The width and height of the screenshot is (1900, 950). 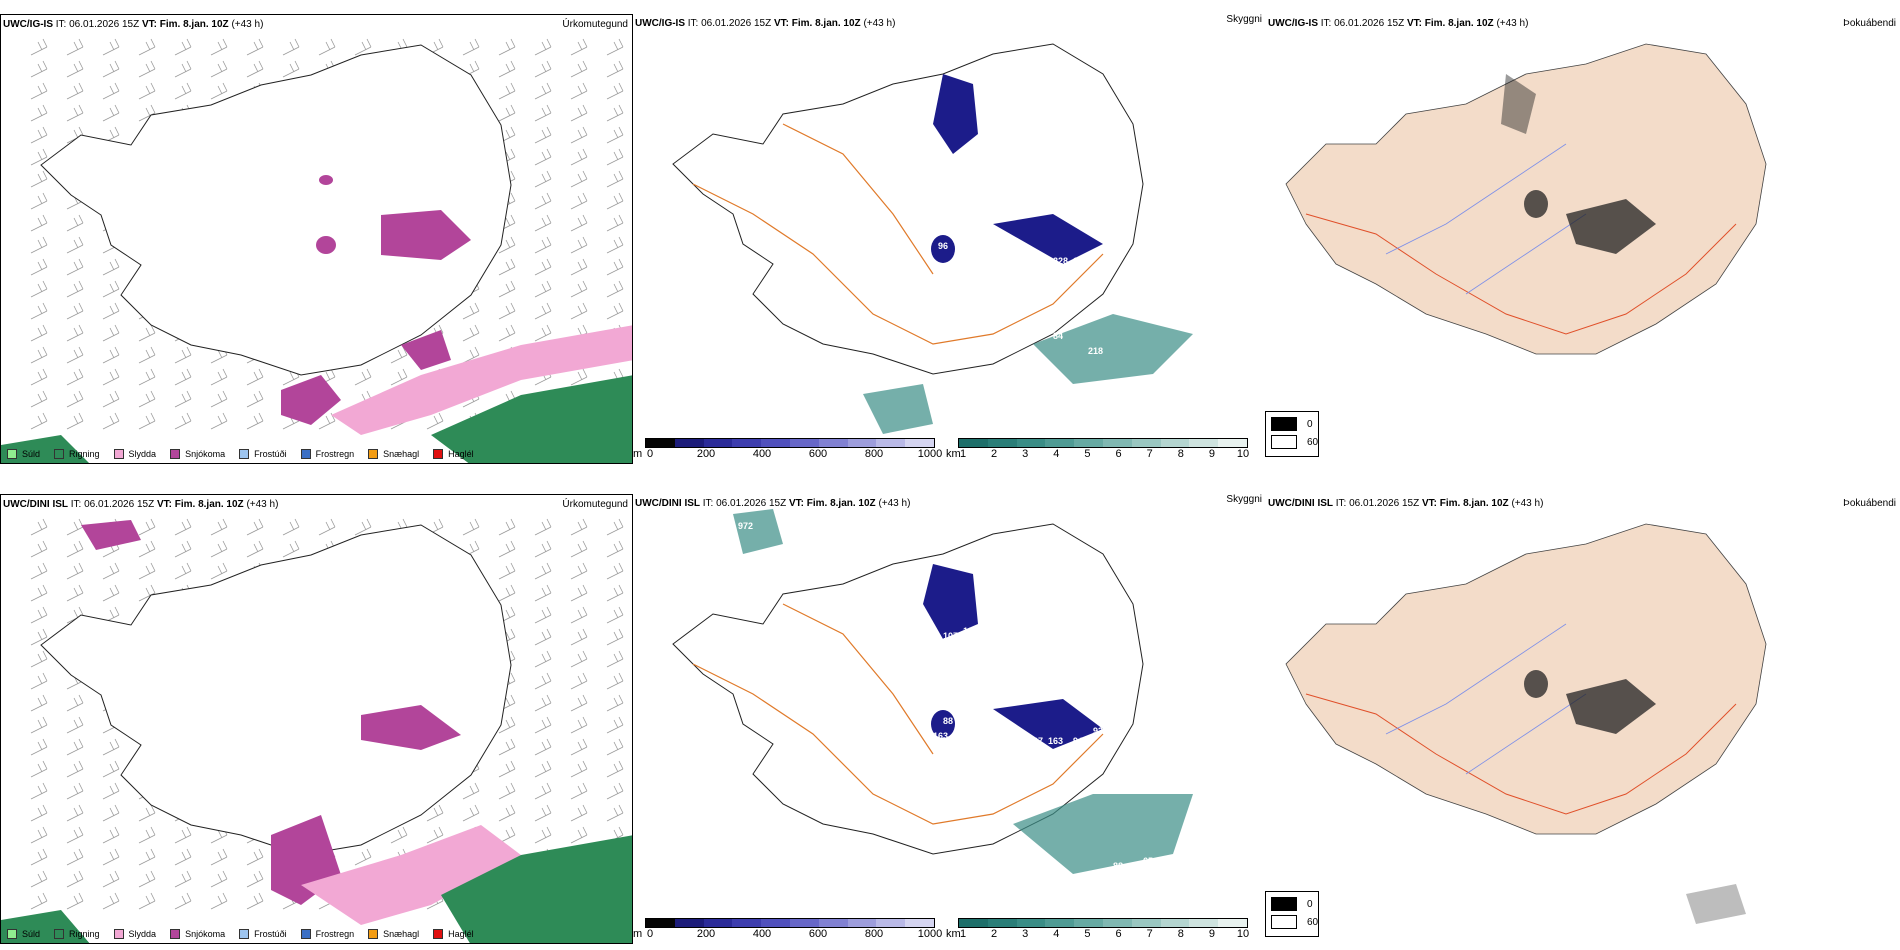 What do you see at coordinates (1243, 934) in the screenshot?
I see `colorbar-tick: 10` at bounding box center [1243, 934].